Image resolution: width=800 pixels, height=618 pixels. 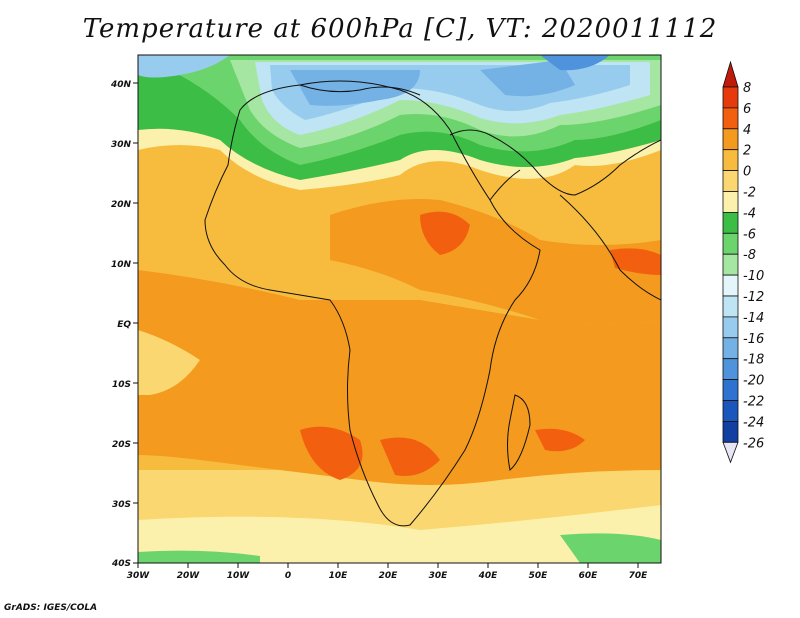 What do you see at coordinates (639, 576) in the screenshot?
I see `lon-label: 70E` at bounding box center [639, 576].